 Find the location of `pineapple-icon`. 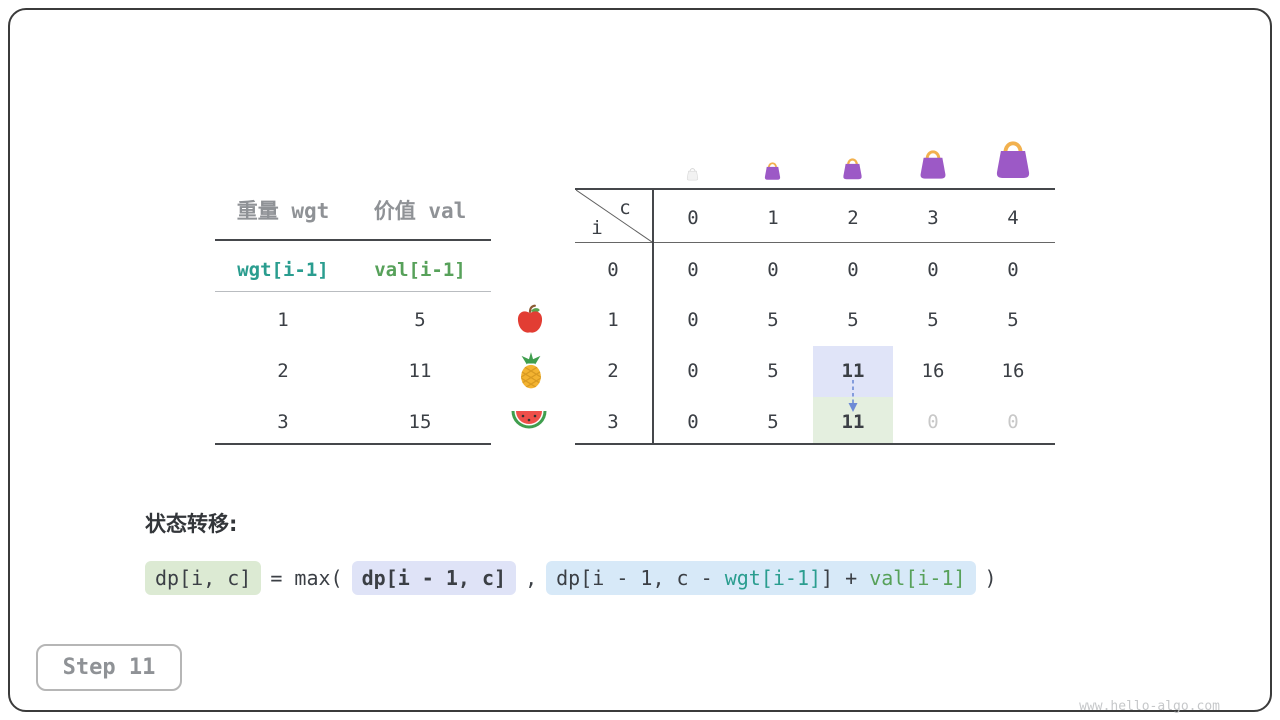

pineapple-icon is located at coordinates (531, 370).